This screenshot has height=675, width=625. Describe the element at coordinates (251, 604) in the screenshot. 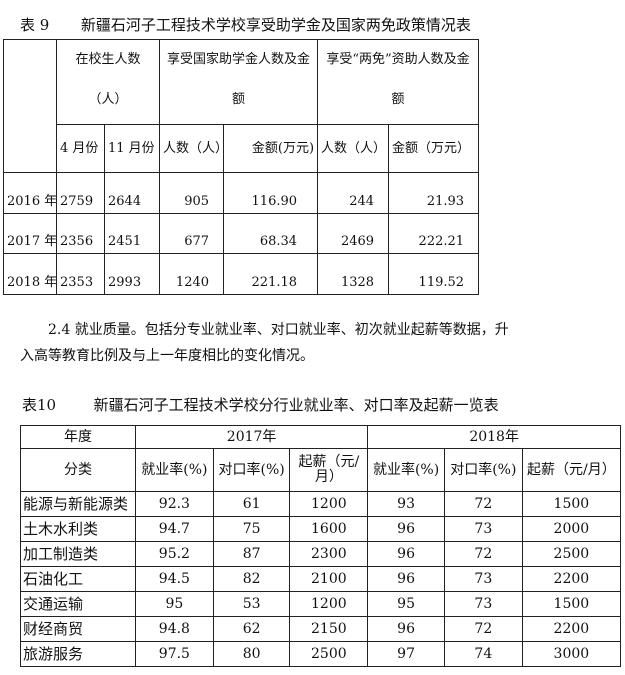

I see `cell: 53` at that location.